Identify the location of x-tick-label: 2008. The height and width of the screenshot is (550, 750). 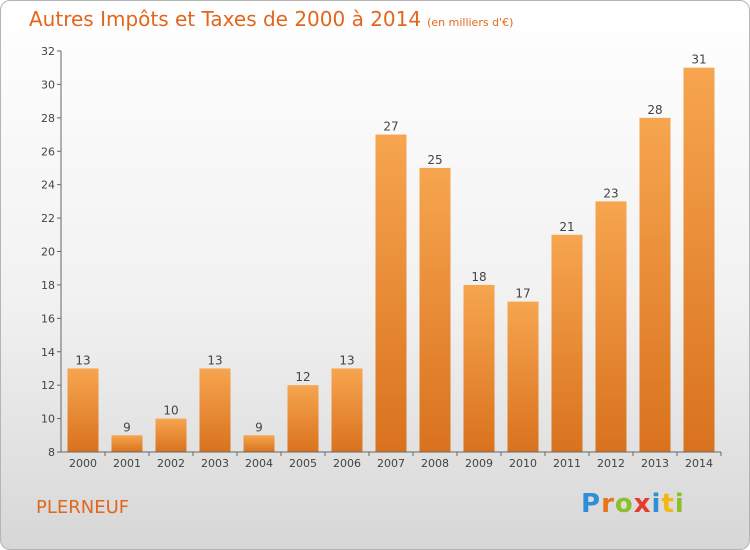
(435, 463).